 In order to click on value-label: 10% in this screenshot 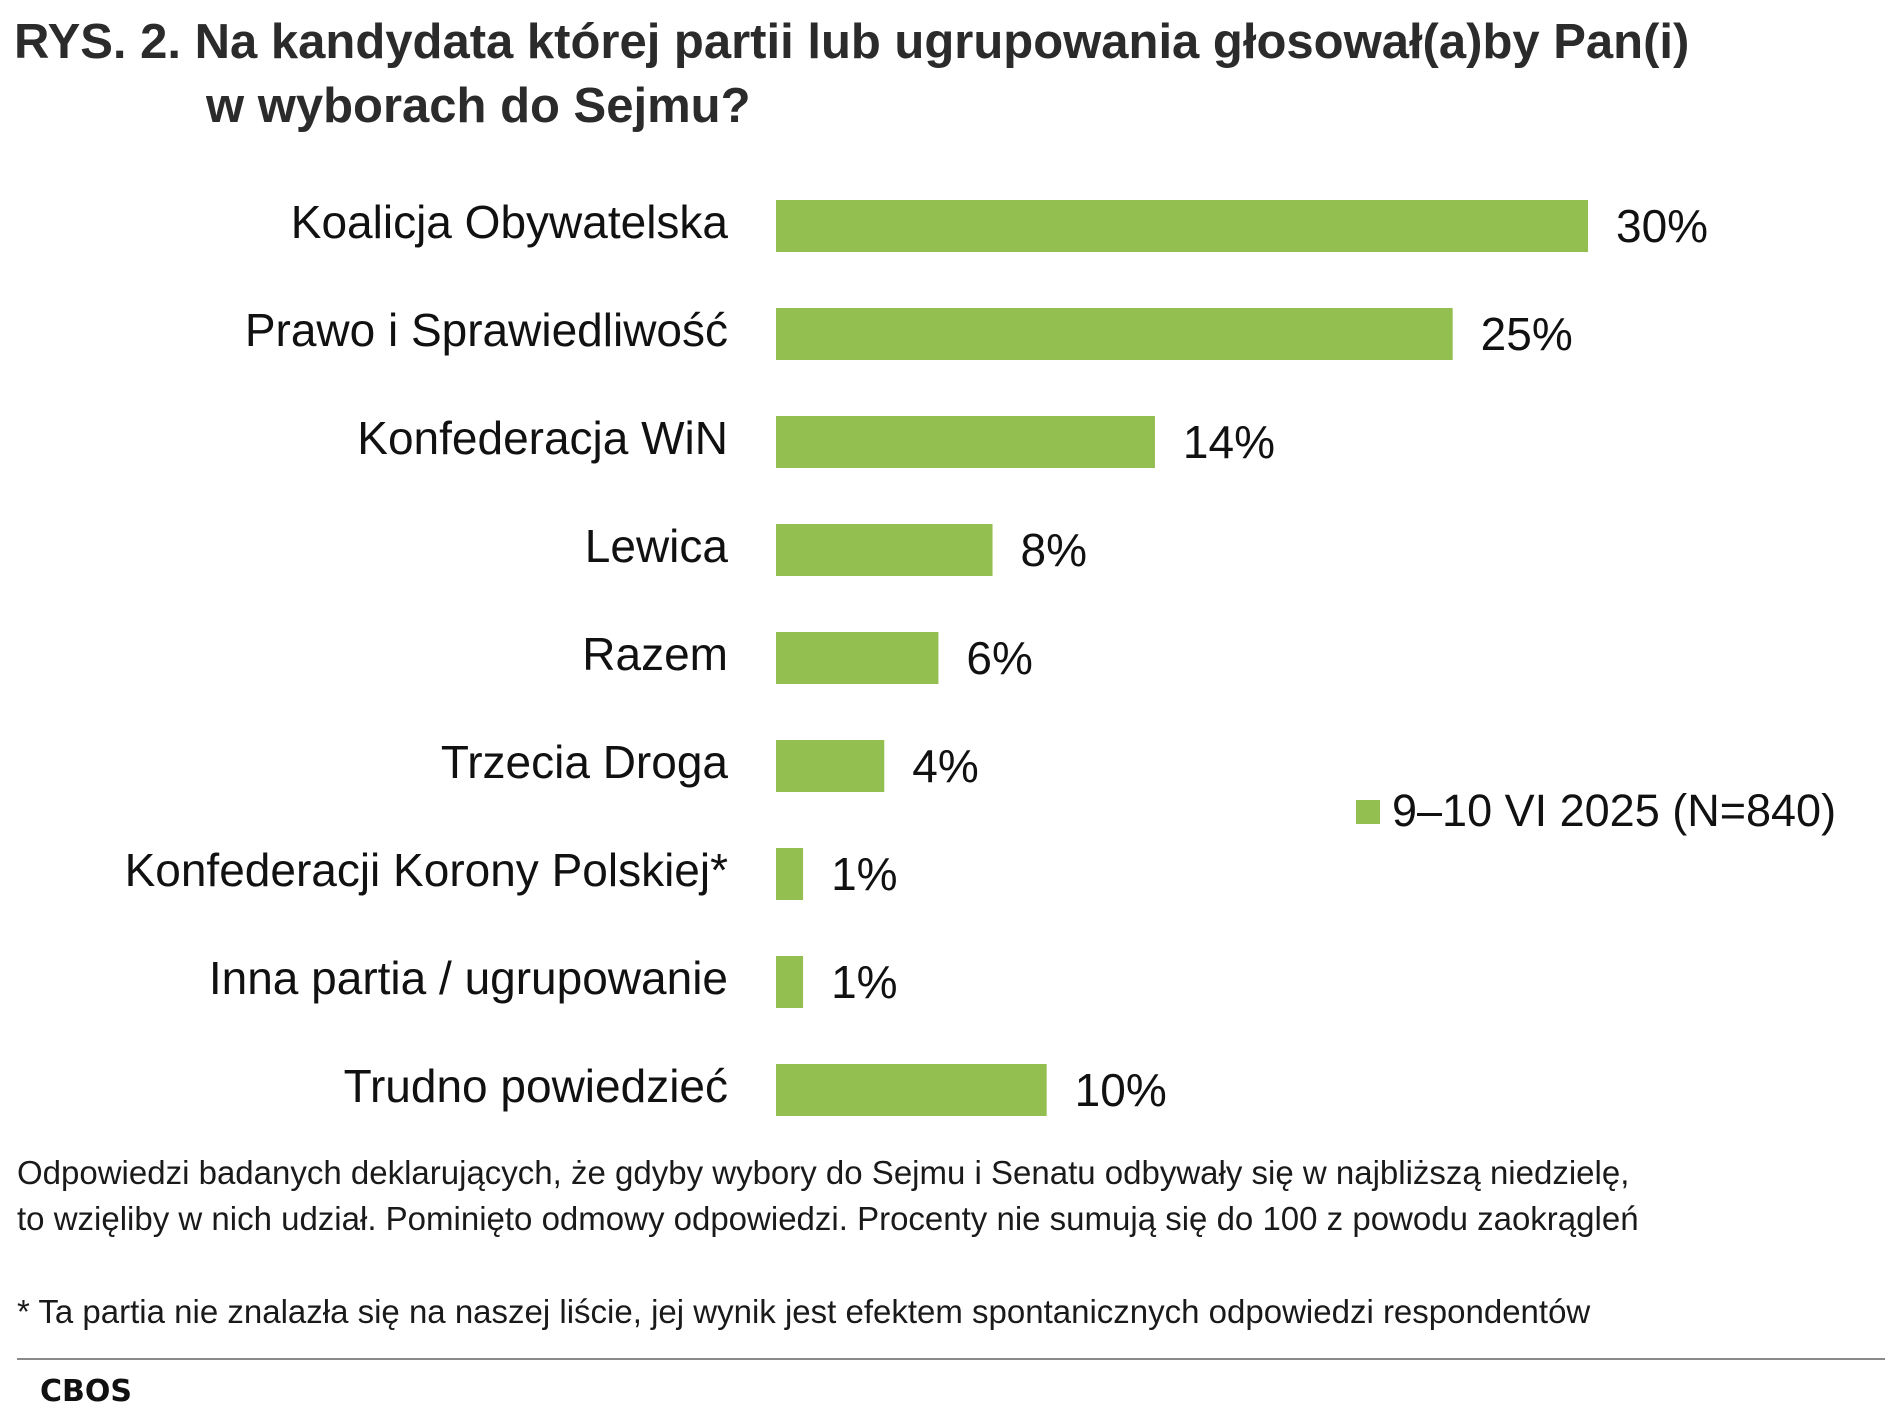, I will do `click(1121, 1090)`.